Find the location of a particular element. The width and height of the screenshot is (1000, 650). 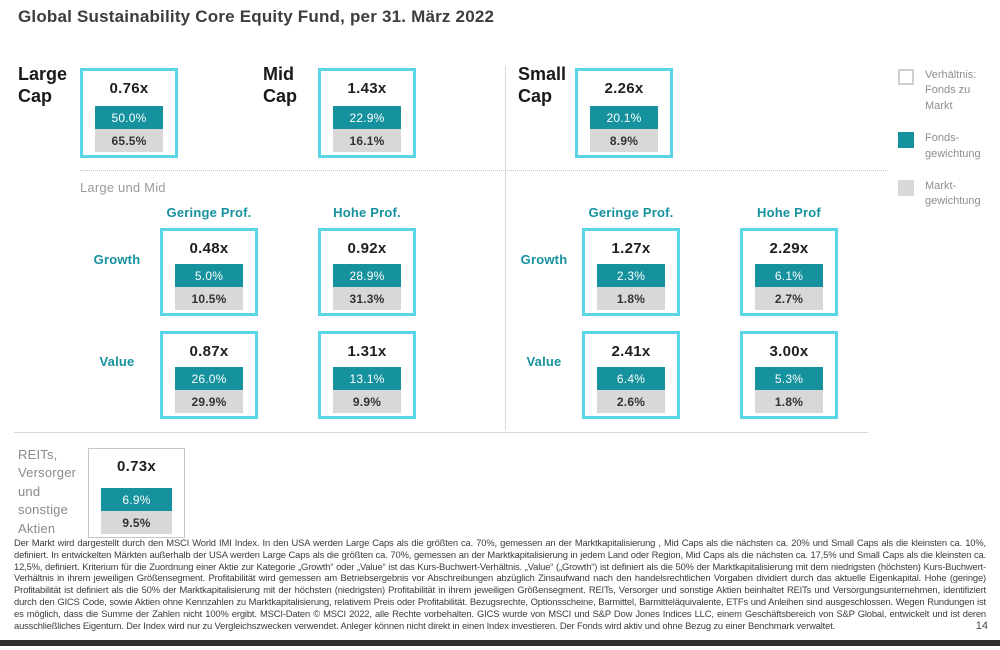

ratio-value: 2.26x is located at coordinates (624, 88).